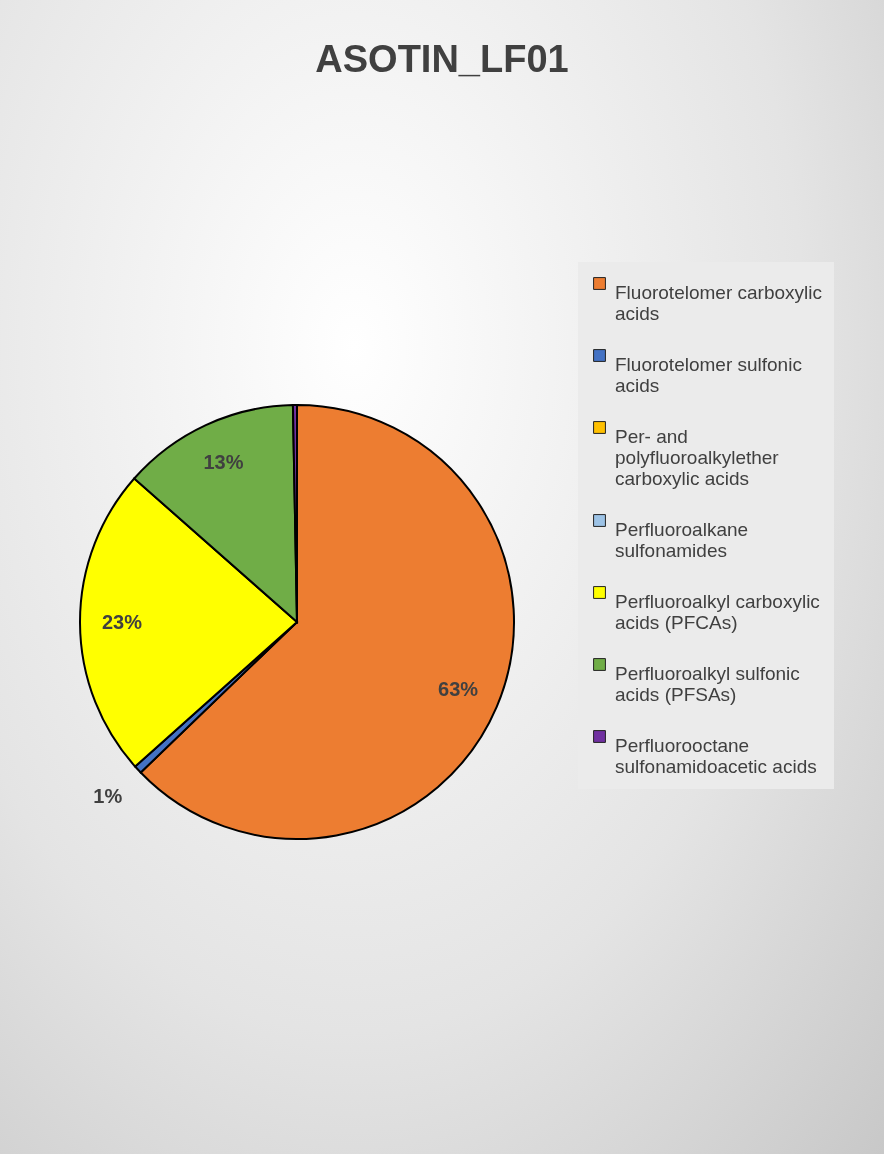 The image size is (884, 1154). What do you see at coordinates (122, 621) in the screenshot?
I see `data-label: 23%` at bounding box center [122, 621].